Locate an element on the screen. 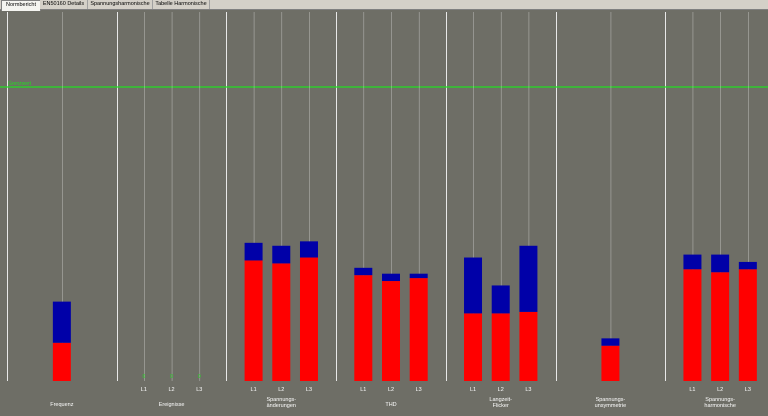 The image size is (768, 416). tab-en50160-details: EN50160 Details is located at coordinates (64, 4).